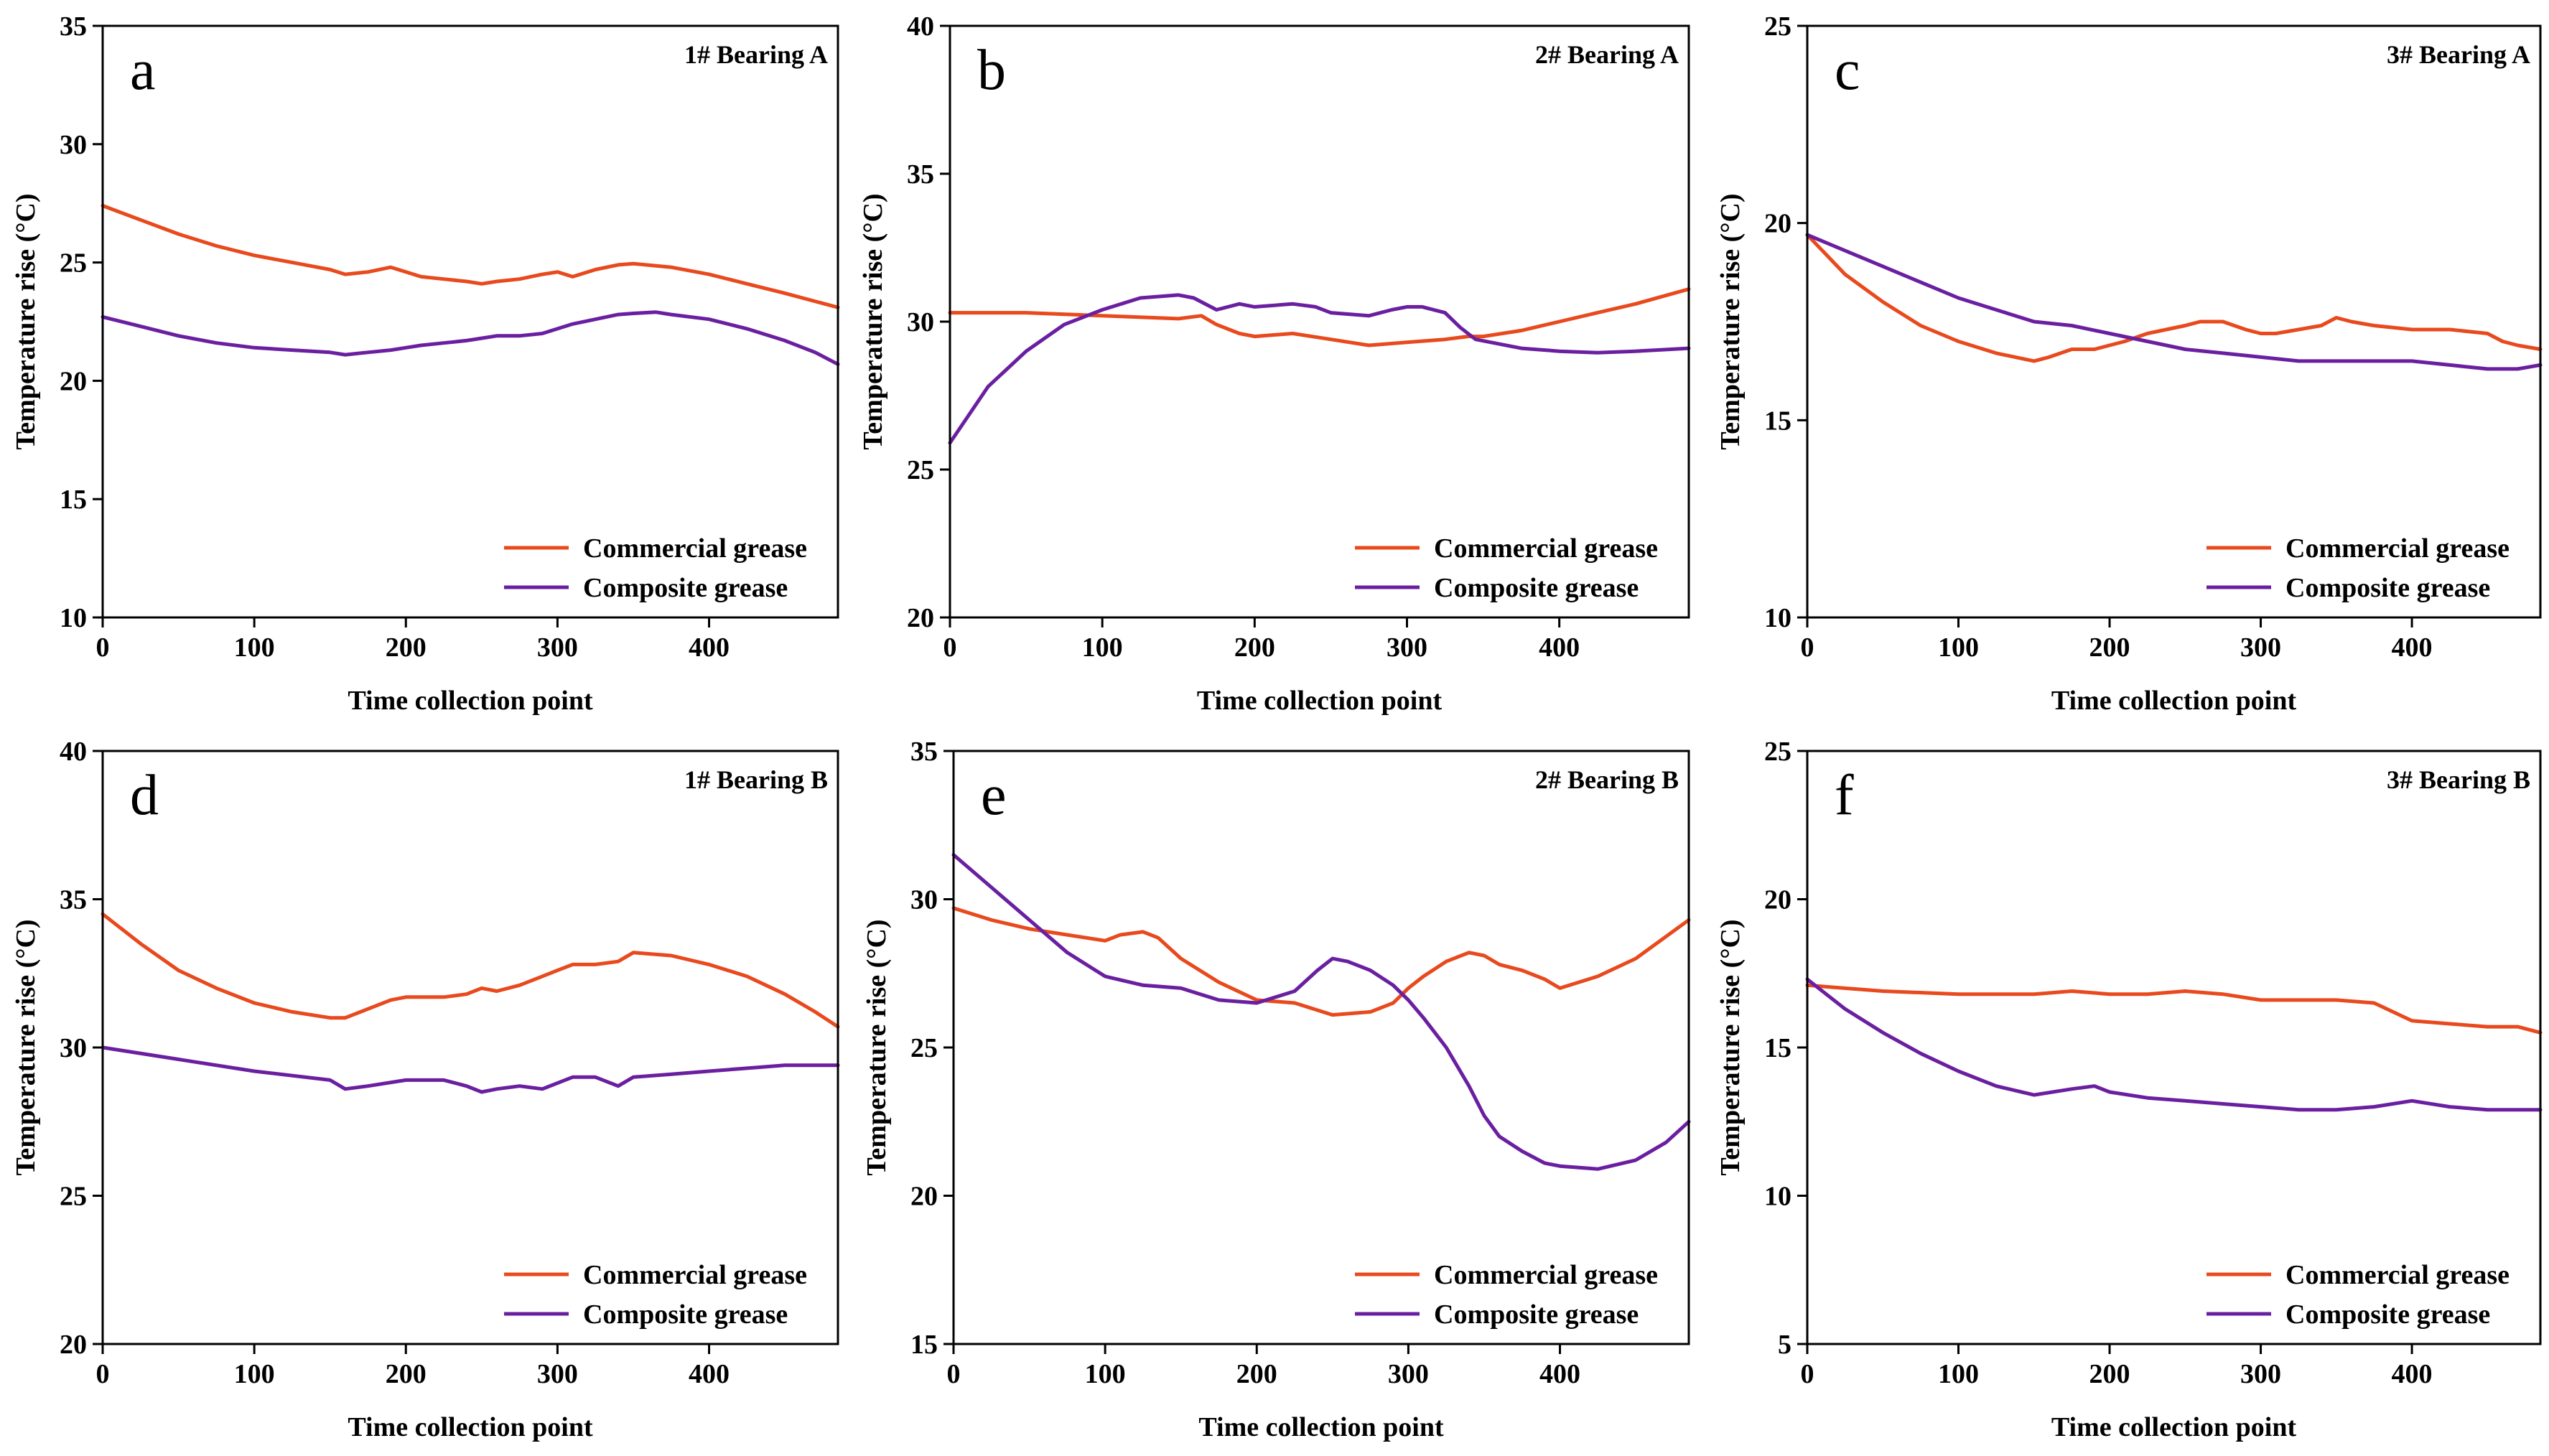 The width and height of the screenshot is (2549, 1456). Describe the element at coordinates (557, 648) in the screenshot. I see `x-tick-label-a: 300` at that location.